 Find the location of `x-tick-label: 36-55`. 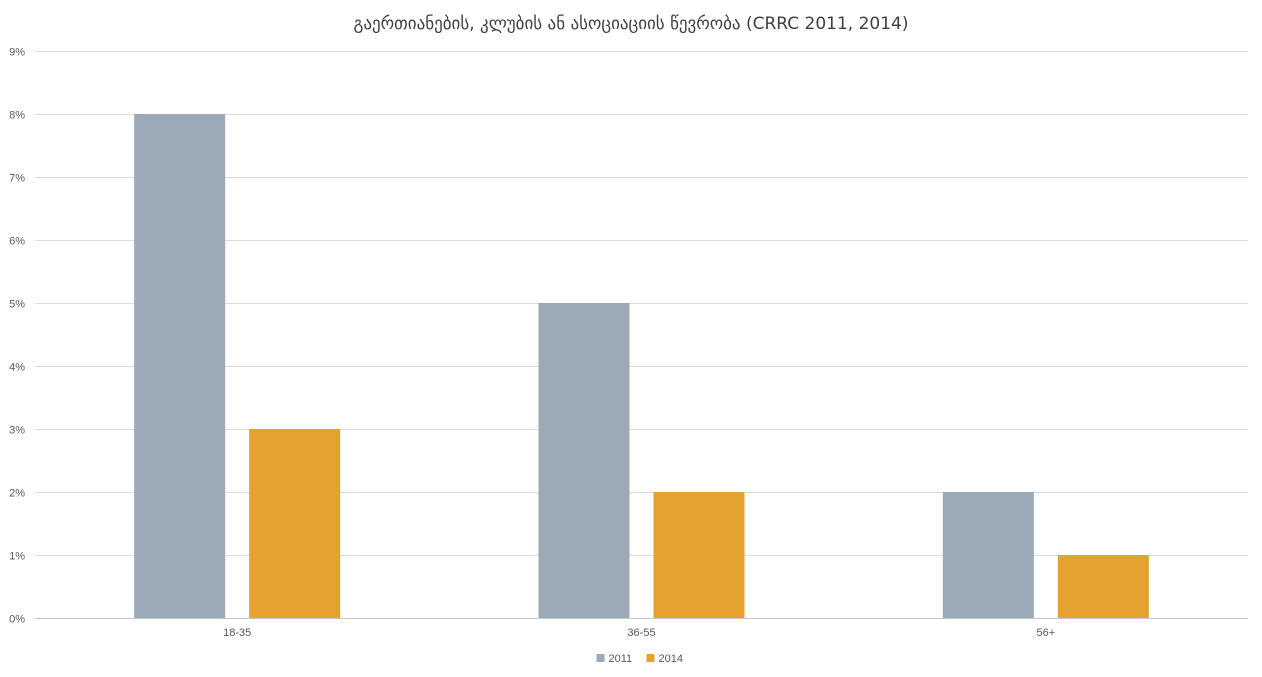

x-tick-label: 36-55 is located at coordinates (641, 633).